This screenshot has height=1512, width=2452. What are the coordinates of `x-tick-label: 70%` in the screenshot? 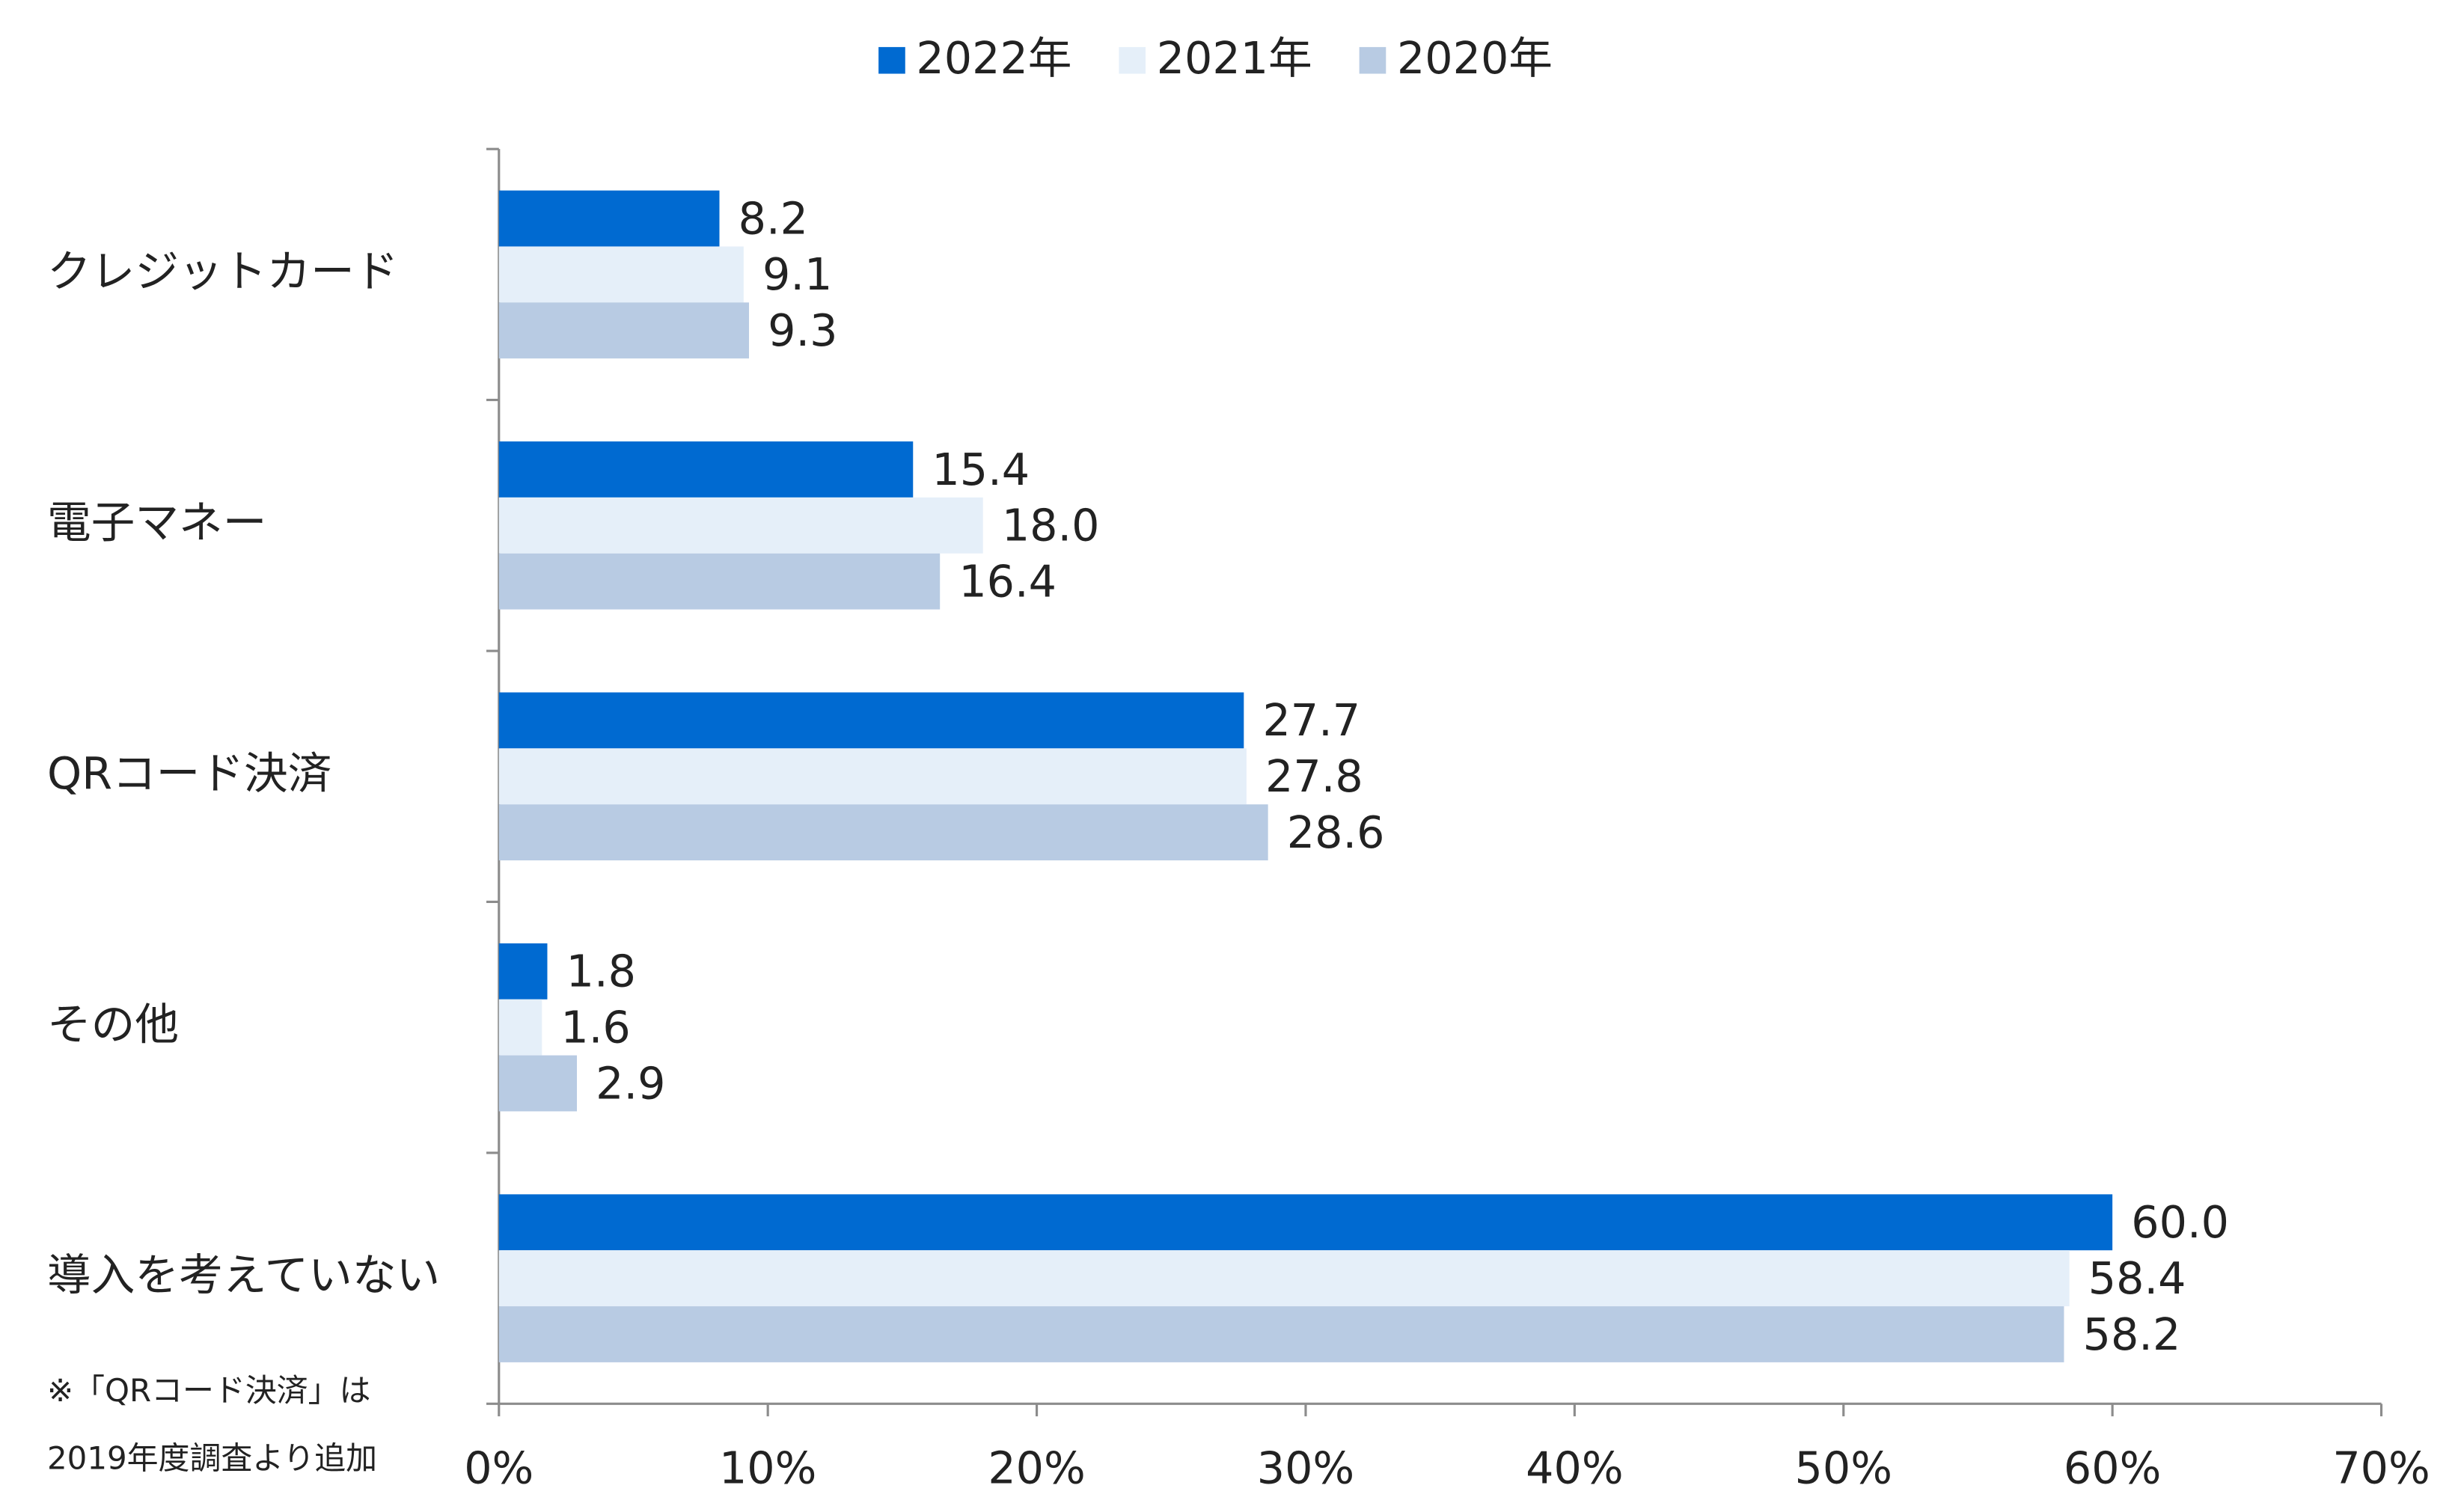 It's located at (2381, 1468).